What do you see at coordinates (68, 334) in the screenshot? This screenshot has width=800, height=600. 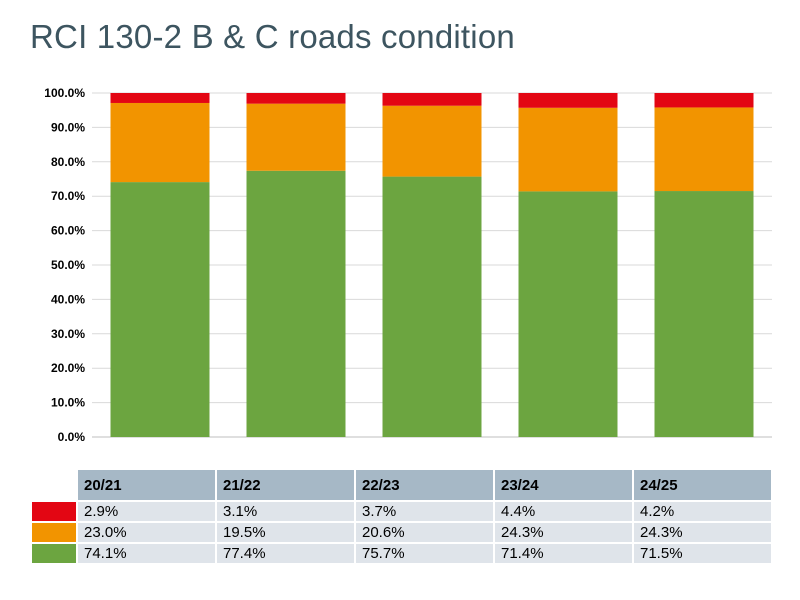 I see `y-tick-label: 30.0%` at bounding box center [68, 334].